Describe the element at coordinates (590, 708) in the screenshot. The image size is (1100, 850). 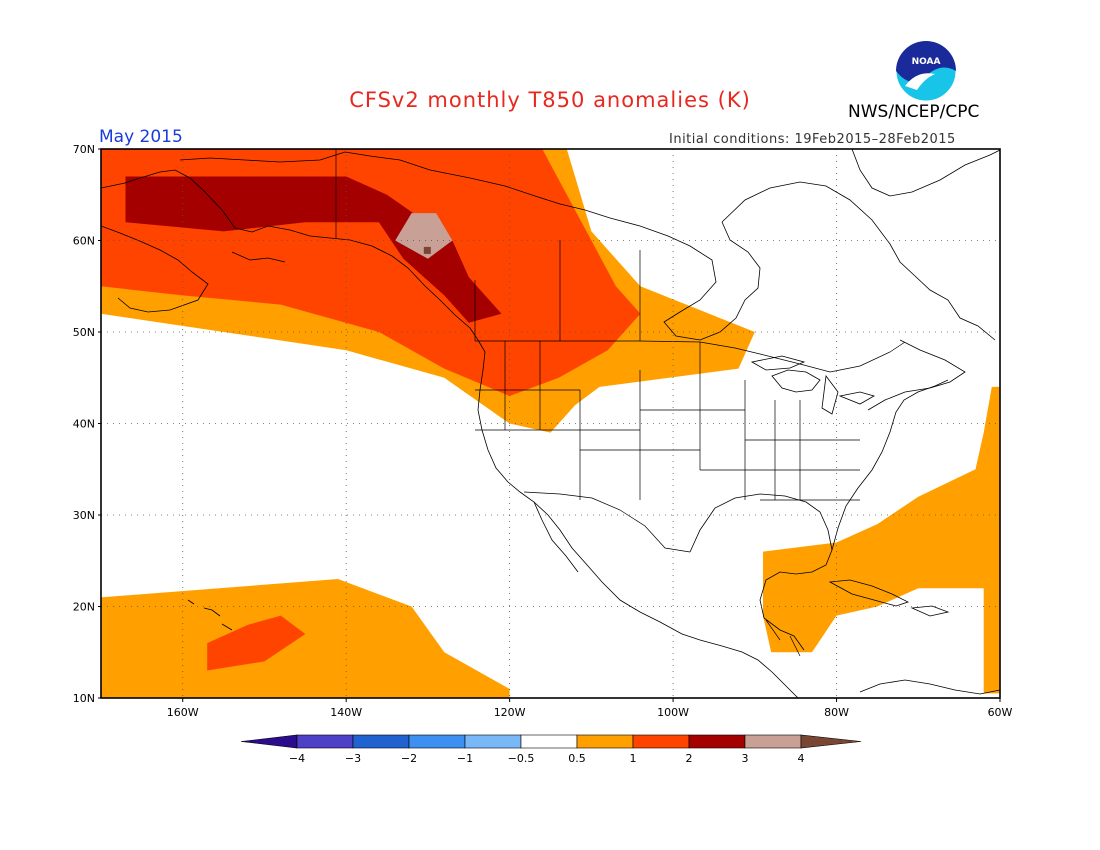
I see `longitude-labels: 160W 140W 120W 100W 80W 60W` at that location.